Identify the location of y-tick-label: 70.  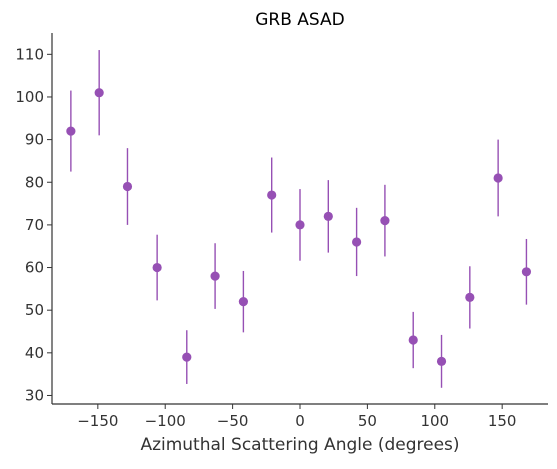
(34, 225).